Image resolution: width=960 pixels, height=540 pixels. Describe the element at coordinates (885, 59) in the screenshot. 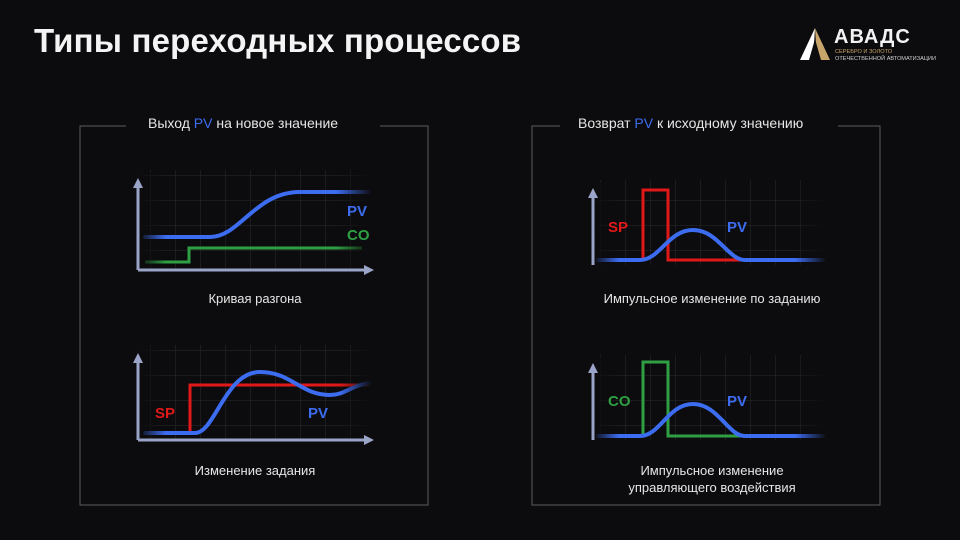

I see `logo-tagline-2: ОТЕЧЕСТВЕННОЙ АВТОМАТИЗАЦИИ` at that location.